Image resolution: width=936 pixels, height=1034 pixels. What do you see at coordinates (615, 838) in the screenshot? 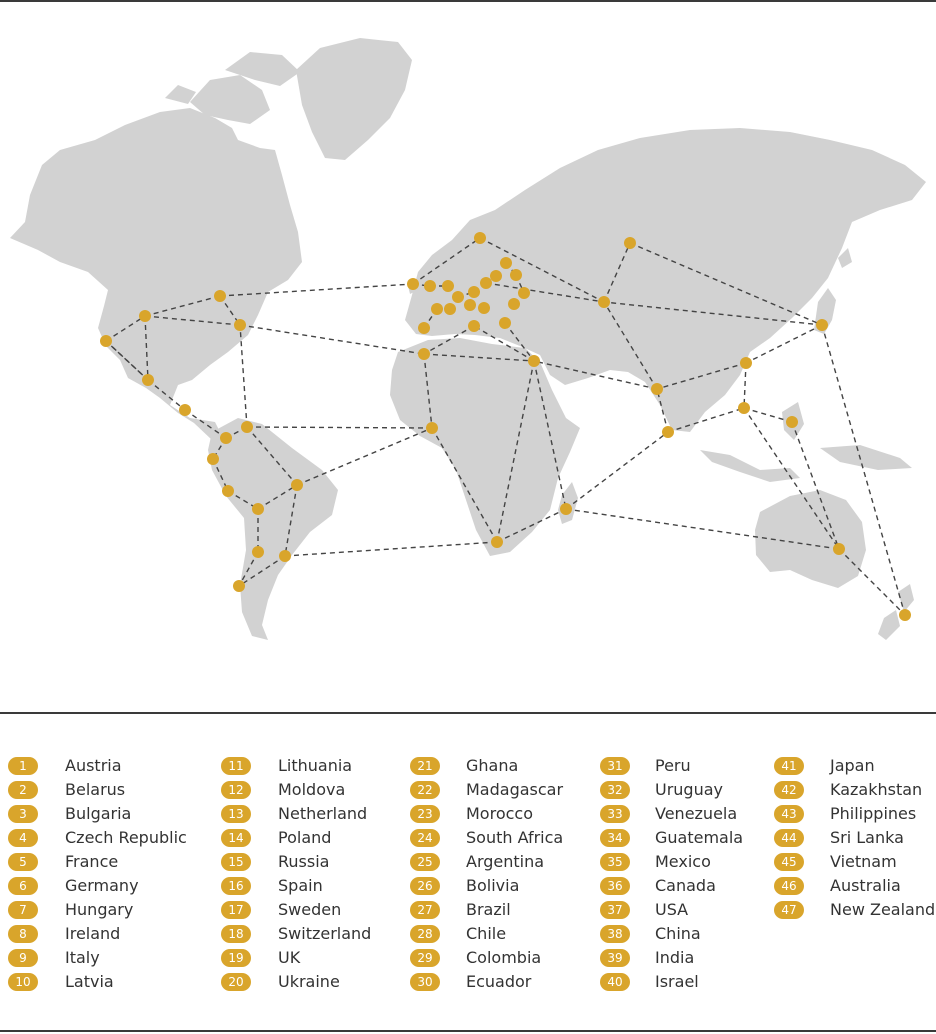
I see `country-number-badge: 34` at bounding box center [615, 838].